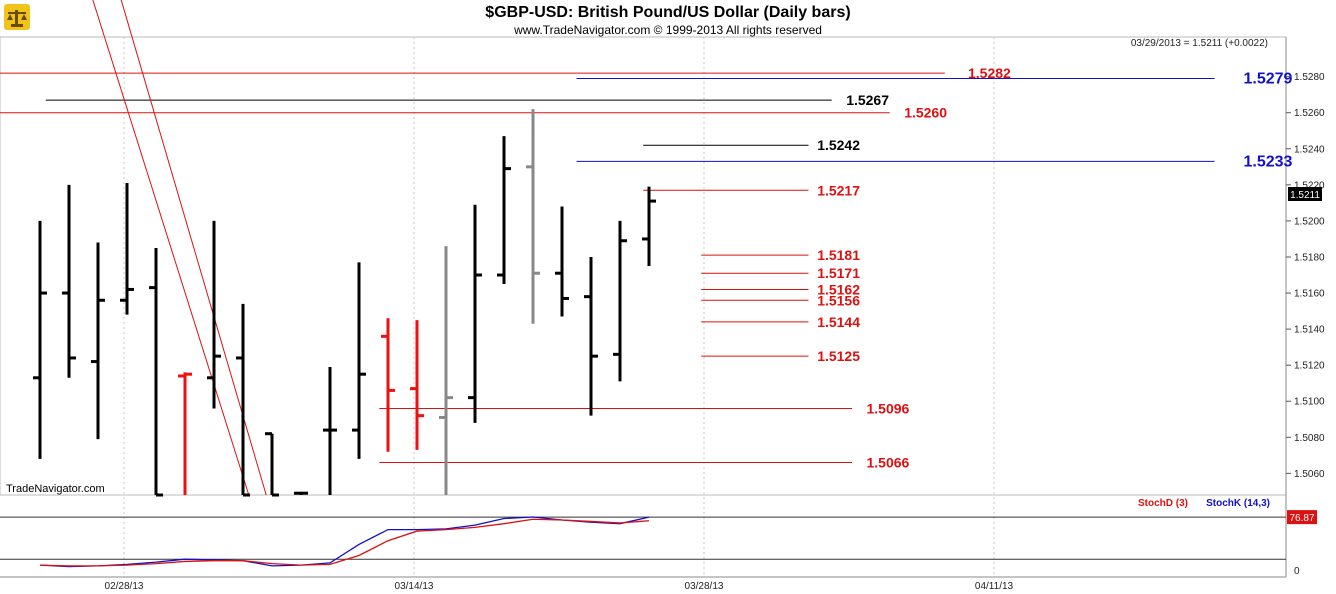  What do you see at coordinates (888, 463) in the screenshot?
I see `level-label: 1.5066` at bounding box center [888, 463].